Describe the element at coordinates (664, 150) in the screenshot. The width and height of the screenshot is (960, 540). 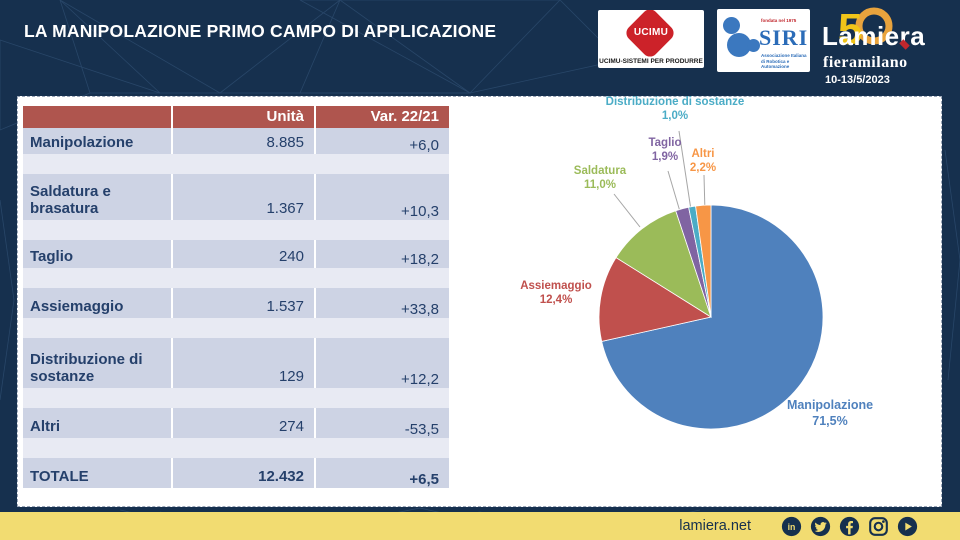
I see `pie-label-taglio: Taglio 1,9%` at that location.